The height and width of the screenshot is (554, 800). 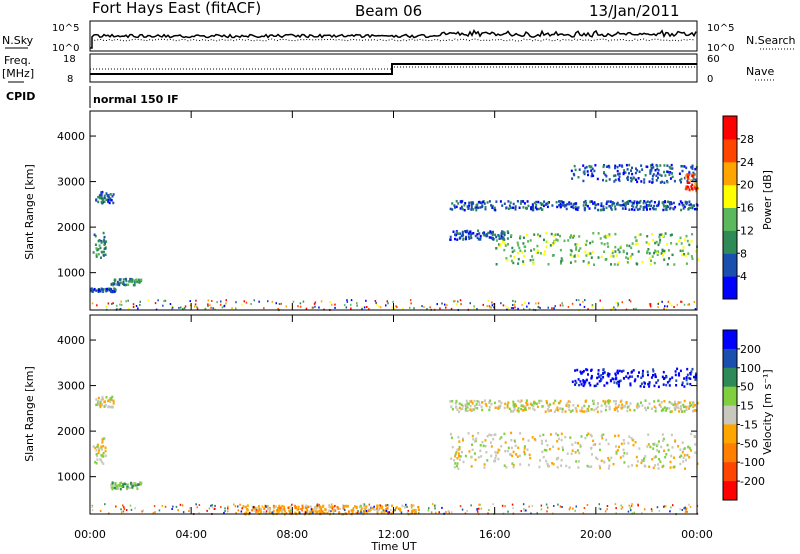 I want to click on colorbar-tick-label: 12, so click(x=747, y=230).